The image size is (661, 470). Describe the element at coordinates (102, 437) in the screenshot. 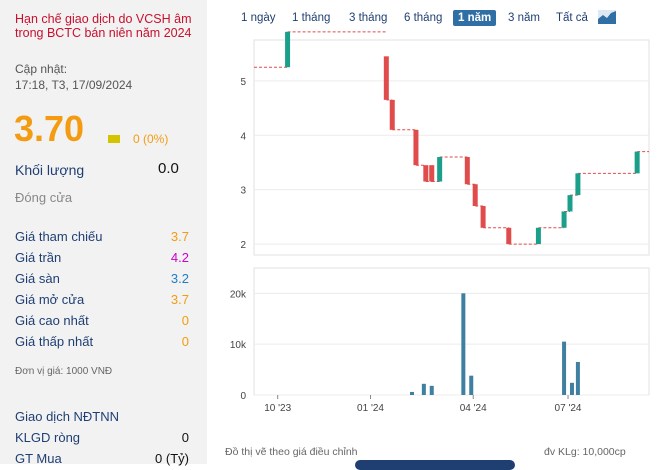

I see `foreign-net-volume: KLGD ròng 0` at that location.